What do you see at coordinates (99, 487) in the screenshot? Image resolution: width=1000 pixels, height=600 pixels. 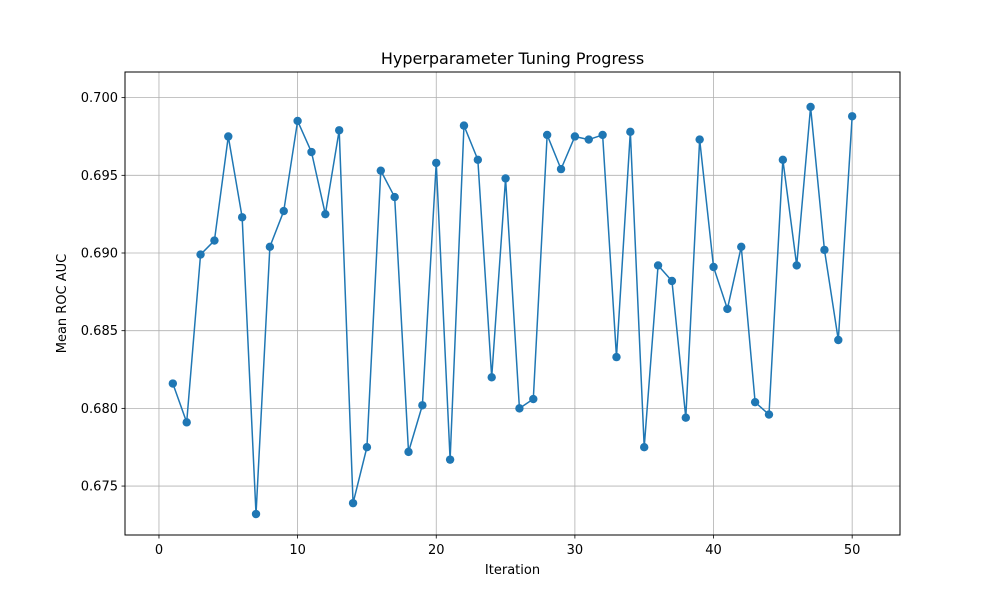 I see `y-tick-label: 0.675` at bounding box center [99, 487].